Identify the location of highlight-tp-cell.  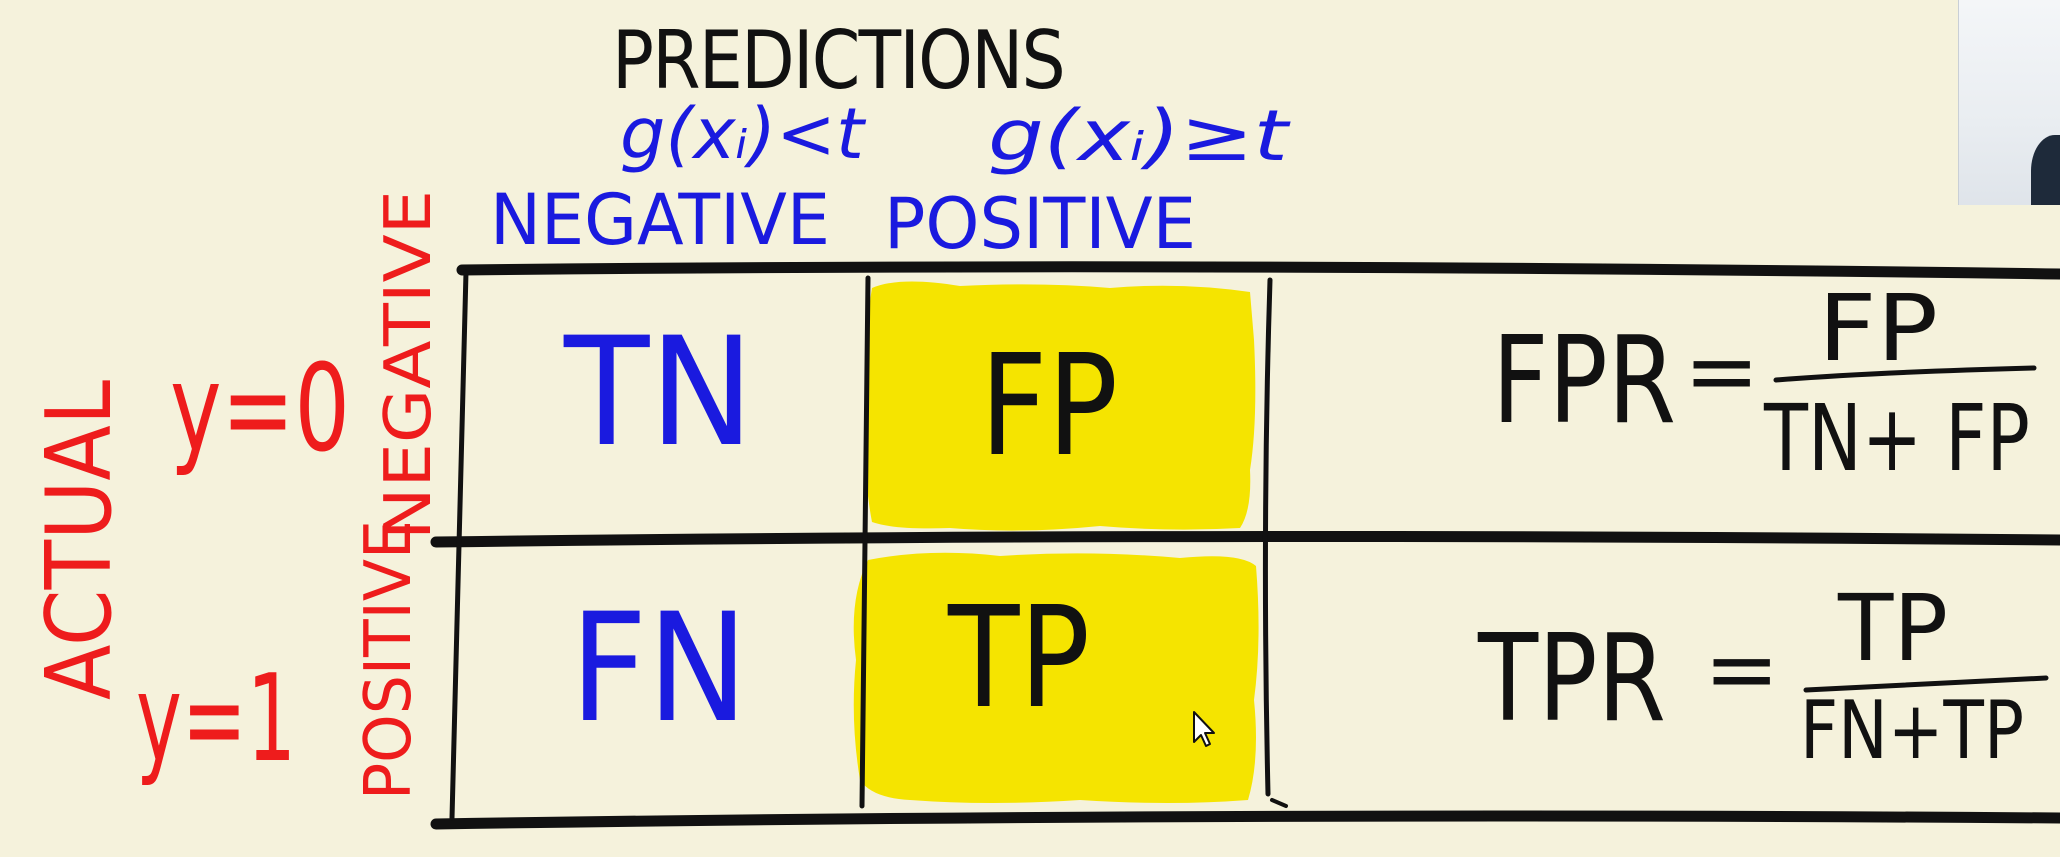
(1056, 677).